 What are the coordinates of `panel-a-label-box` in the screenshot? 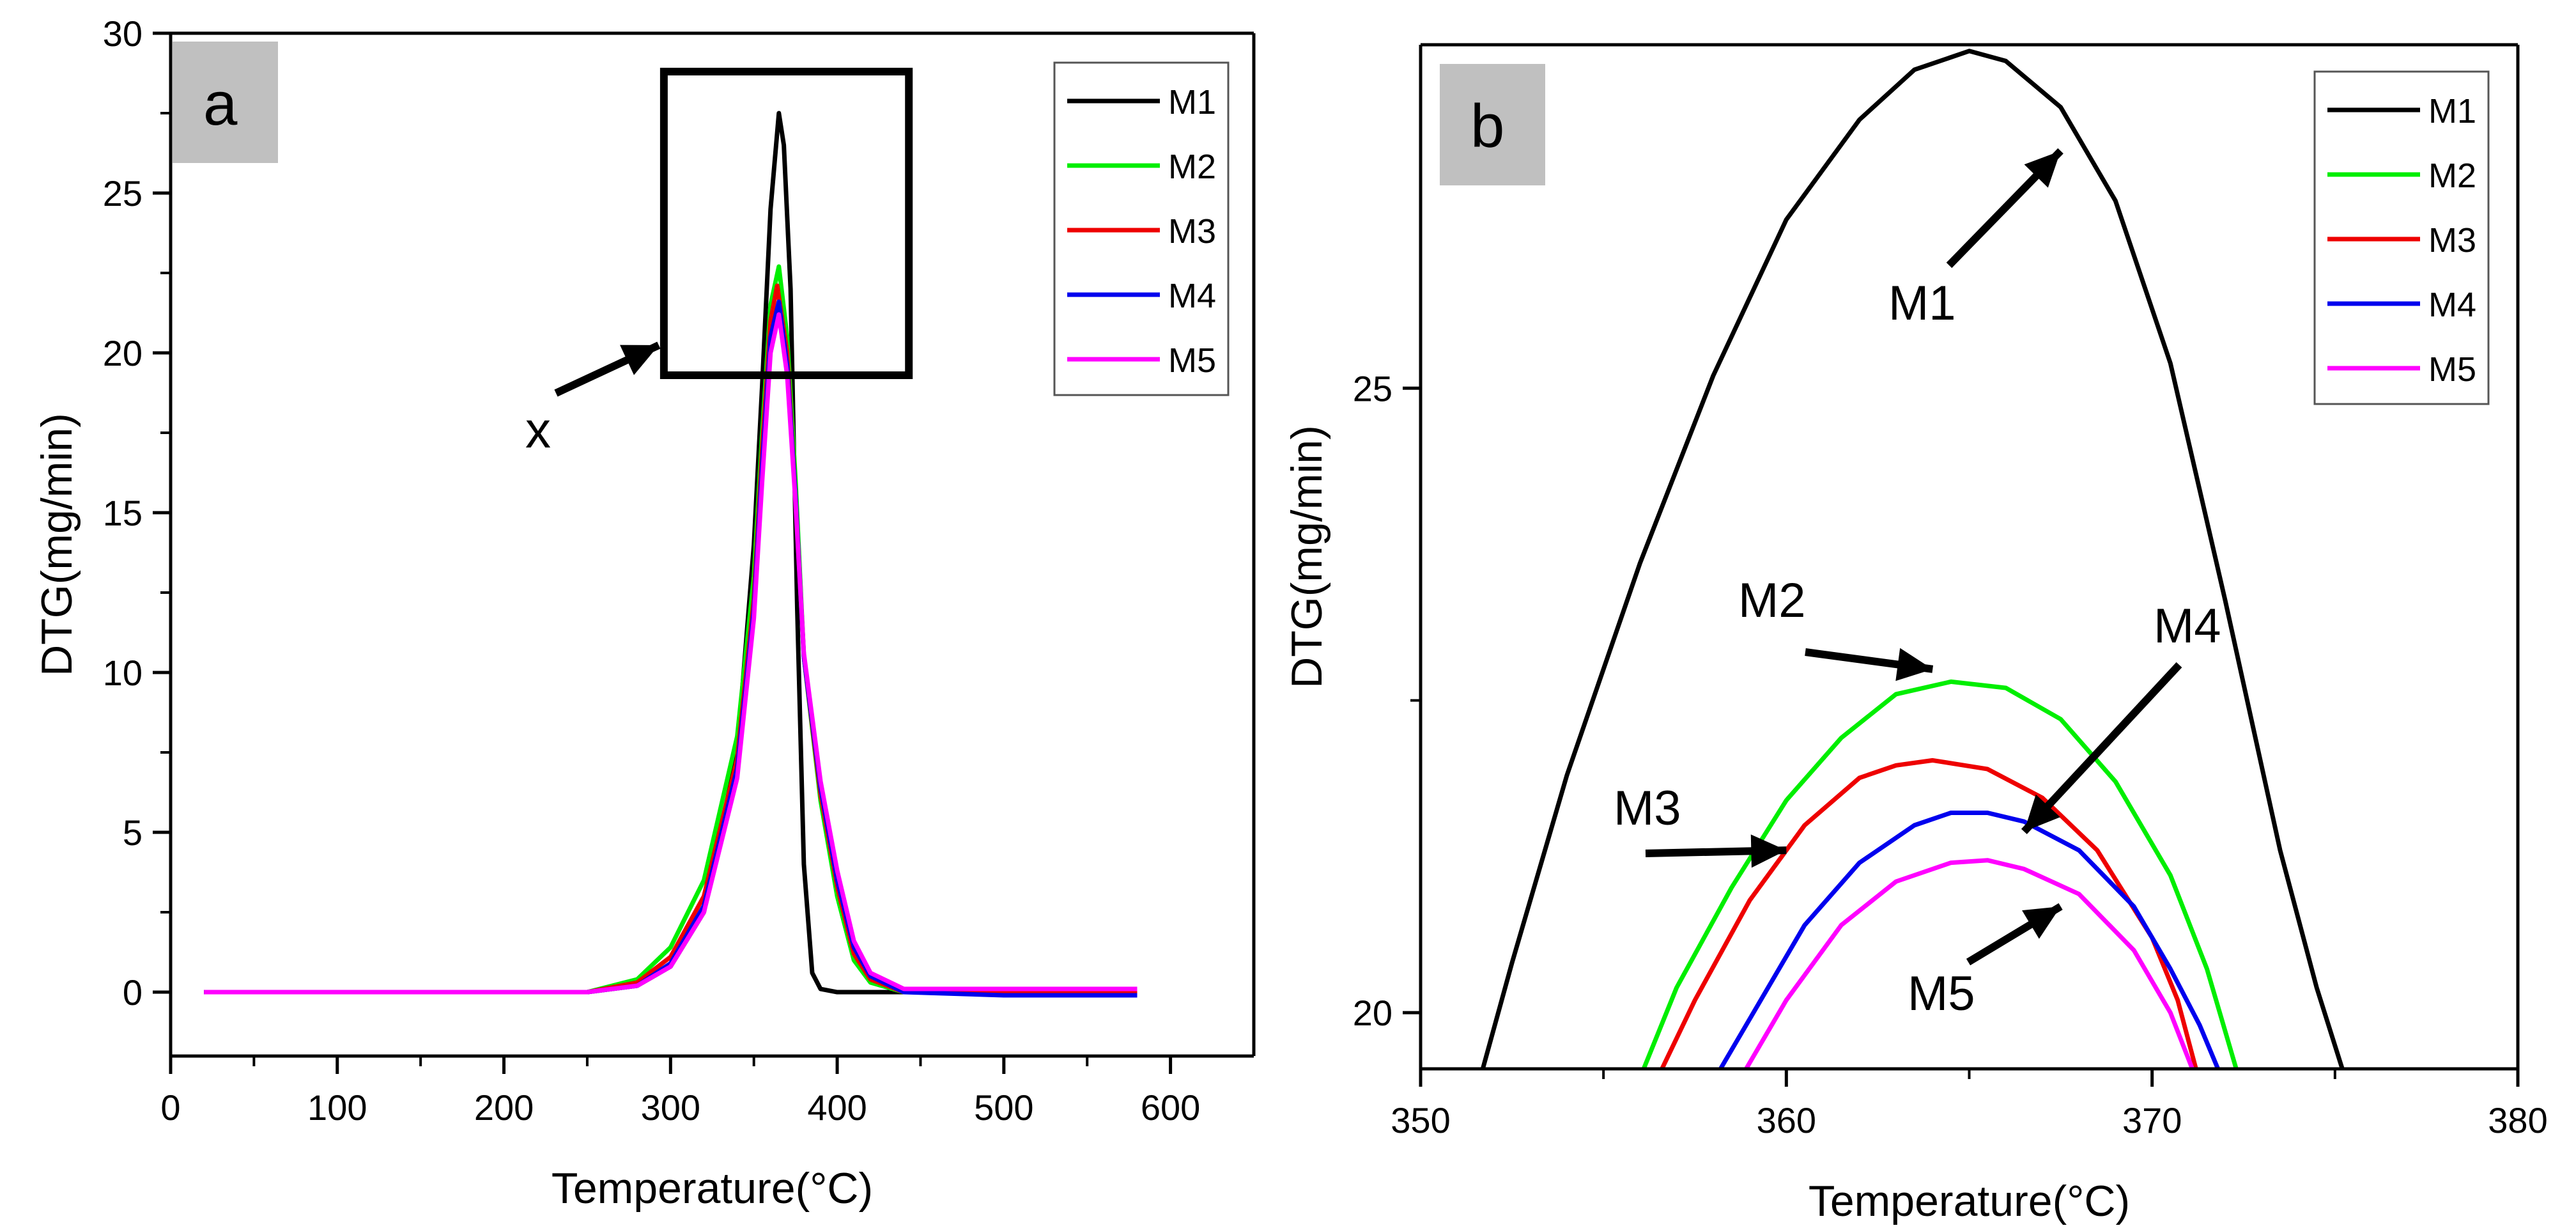 It's located at (225, 102).